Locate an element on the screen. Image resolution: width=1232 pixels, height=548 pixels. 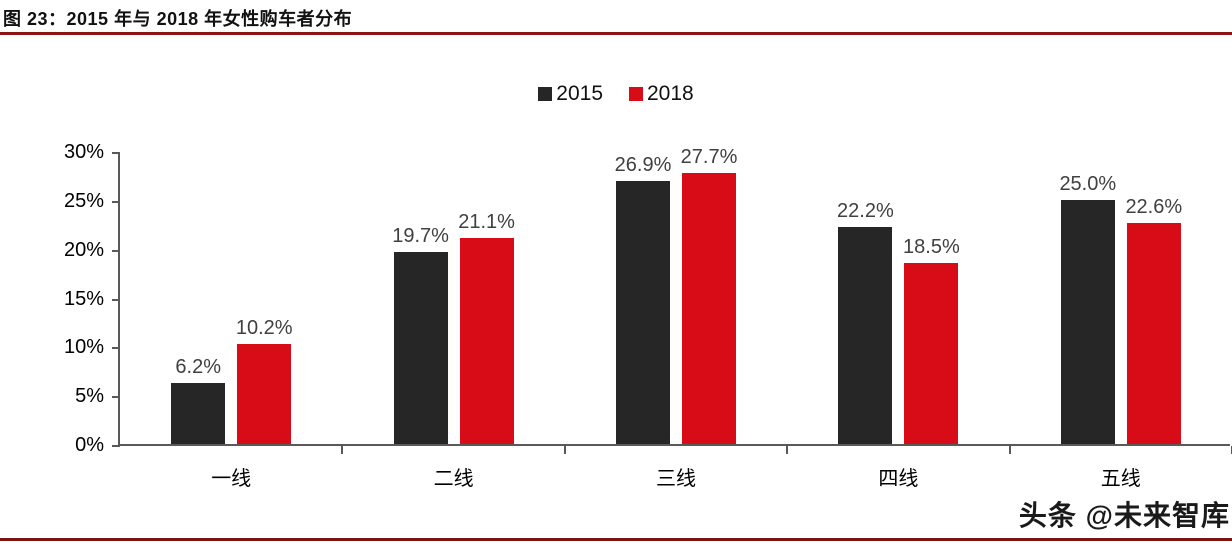
y-axis-label: 10% is located at coordinates (83, 347).